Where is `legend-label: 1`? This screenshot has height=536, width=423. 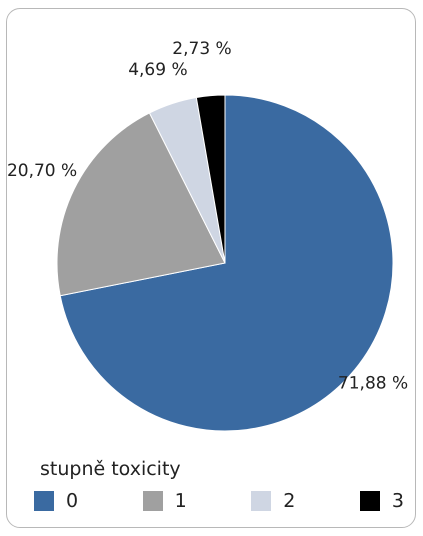 legend-label: 1 is located at coordinates (180, 501).